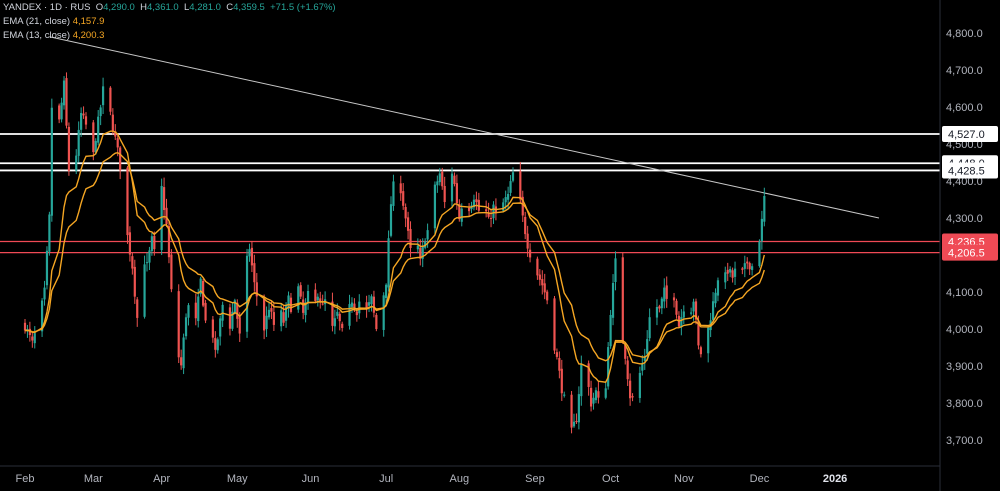  Describe the element at coordinates (169, 36) in the screenshot. I see `ema-13-legend: EMA (13, close) 4,200.3` at that location.